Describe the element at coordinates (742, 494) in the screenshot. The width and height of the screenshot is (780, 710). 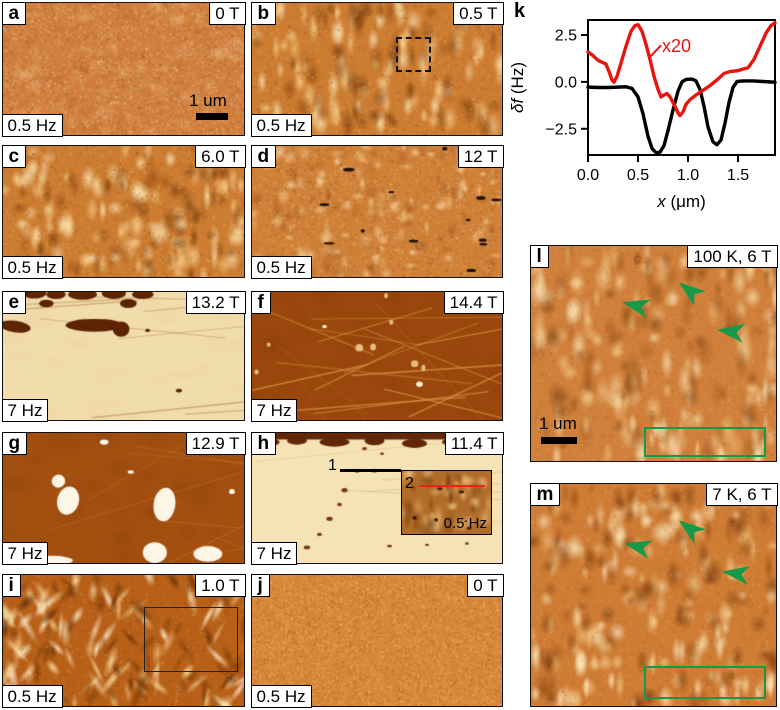
I see `field-label-m: 7 K, 6 T` at that location.